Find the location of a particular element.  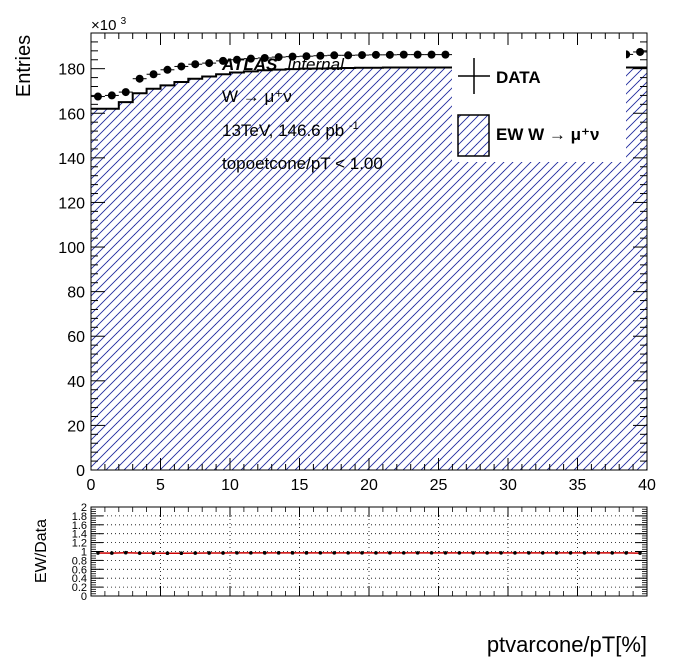

y-multiplier-label: ×10 3 is located at coordinates (109, 25).